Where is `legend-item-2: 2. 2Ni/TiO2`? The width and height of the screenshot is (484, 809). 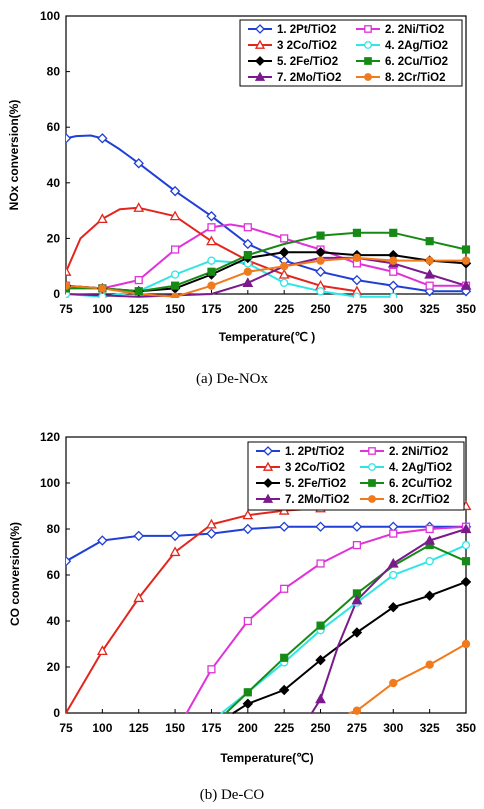
legend-item-2: 2. 2Ni/TiO2 is located at coordinates (404, 452).